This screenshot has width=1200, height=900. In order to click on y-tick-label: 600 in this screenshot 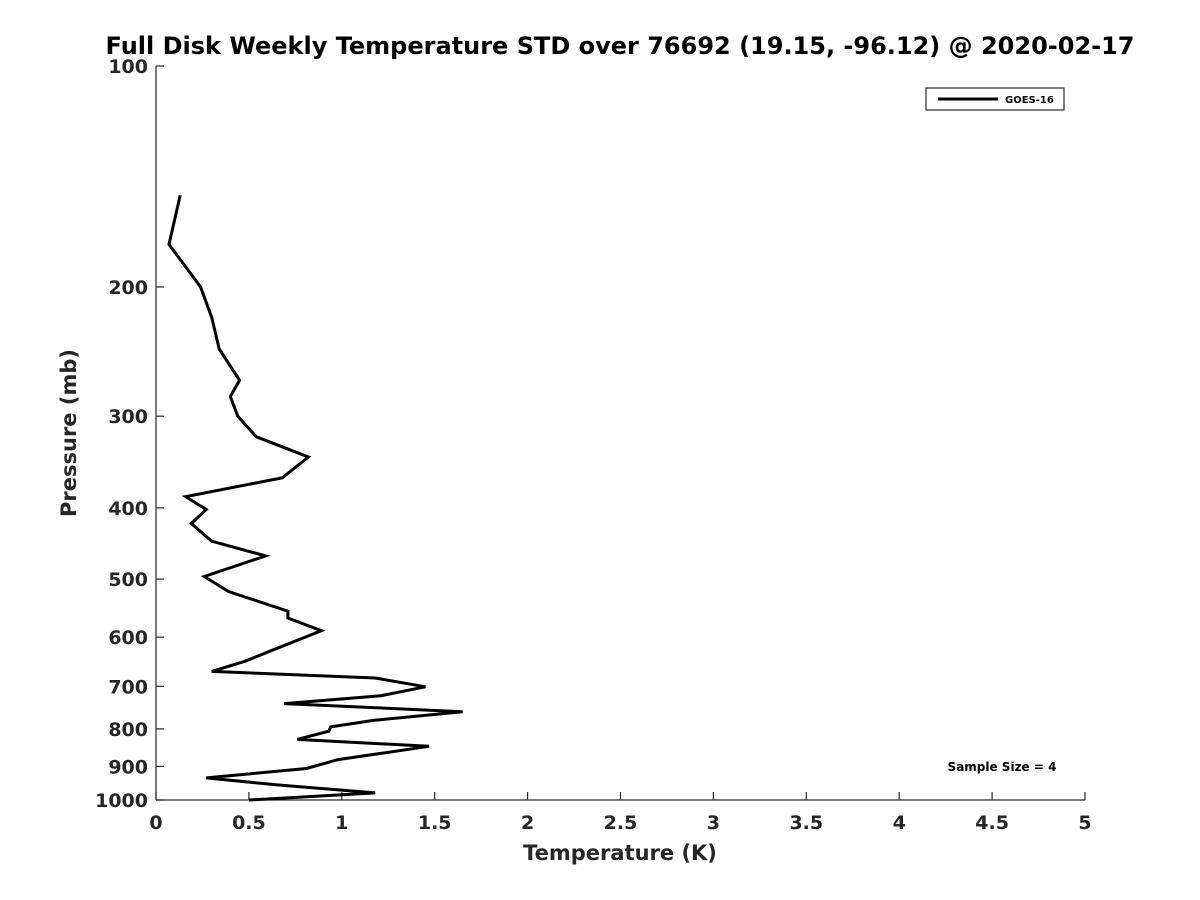, I will do `click(128, 638)`.